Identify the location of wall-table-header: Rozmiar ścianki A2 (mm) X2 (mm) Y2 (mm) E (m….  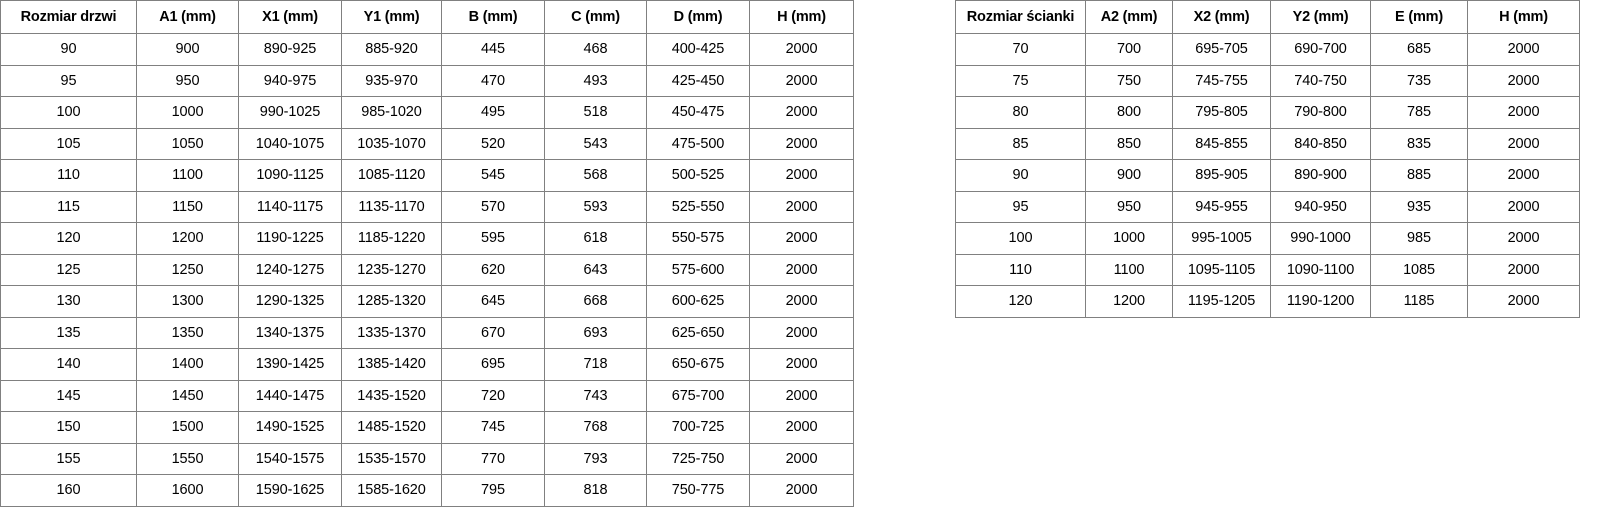
(1267, 17).